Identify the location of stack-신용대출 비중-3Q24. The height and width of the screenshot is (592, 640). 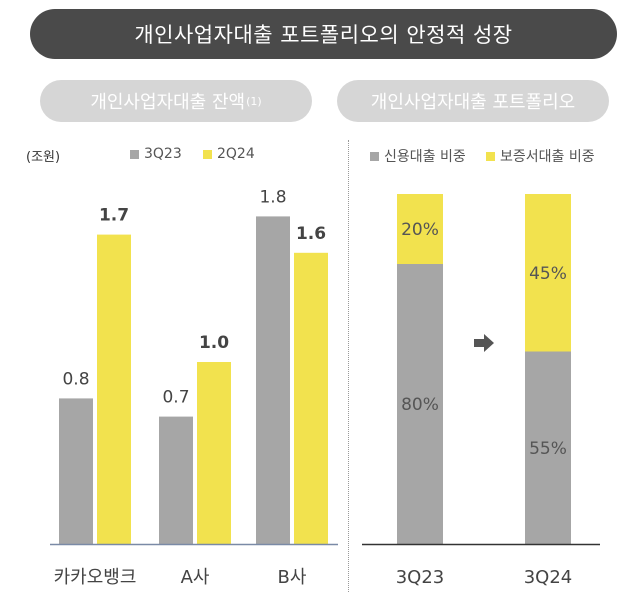
(548, 447).